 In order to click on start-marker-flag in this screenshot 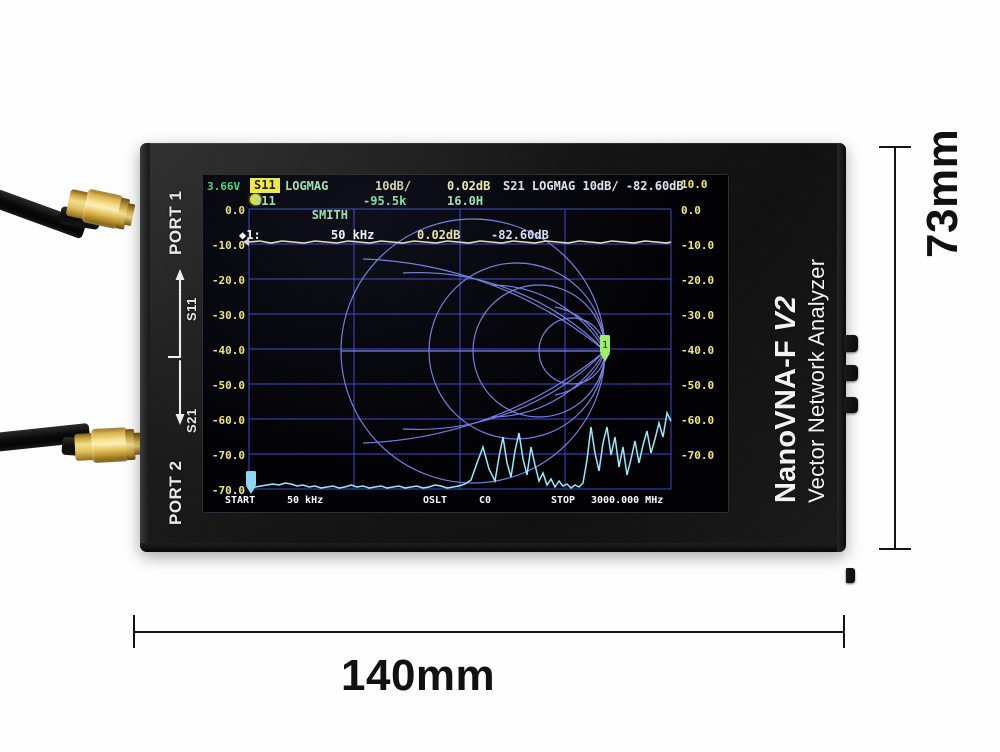, I will do `click(251, 484)`.